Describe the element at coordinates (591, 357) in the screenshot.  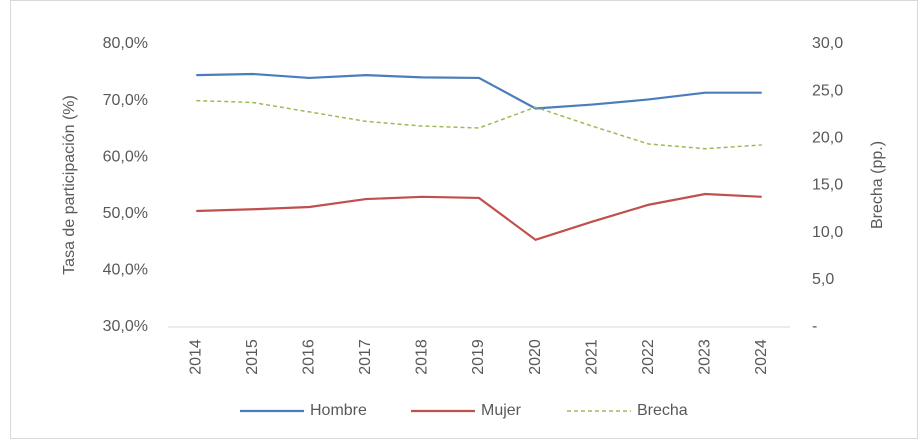
I see `x-tick-label: 2021` at that location.